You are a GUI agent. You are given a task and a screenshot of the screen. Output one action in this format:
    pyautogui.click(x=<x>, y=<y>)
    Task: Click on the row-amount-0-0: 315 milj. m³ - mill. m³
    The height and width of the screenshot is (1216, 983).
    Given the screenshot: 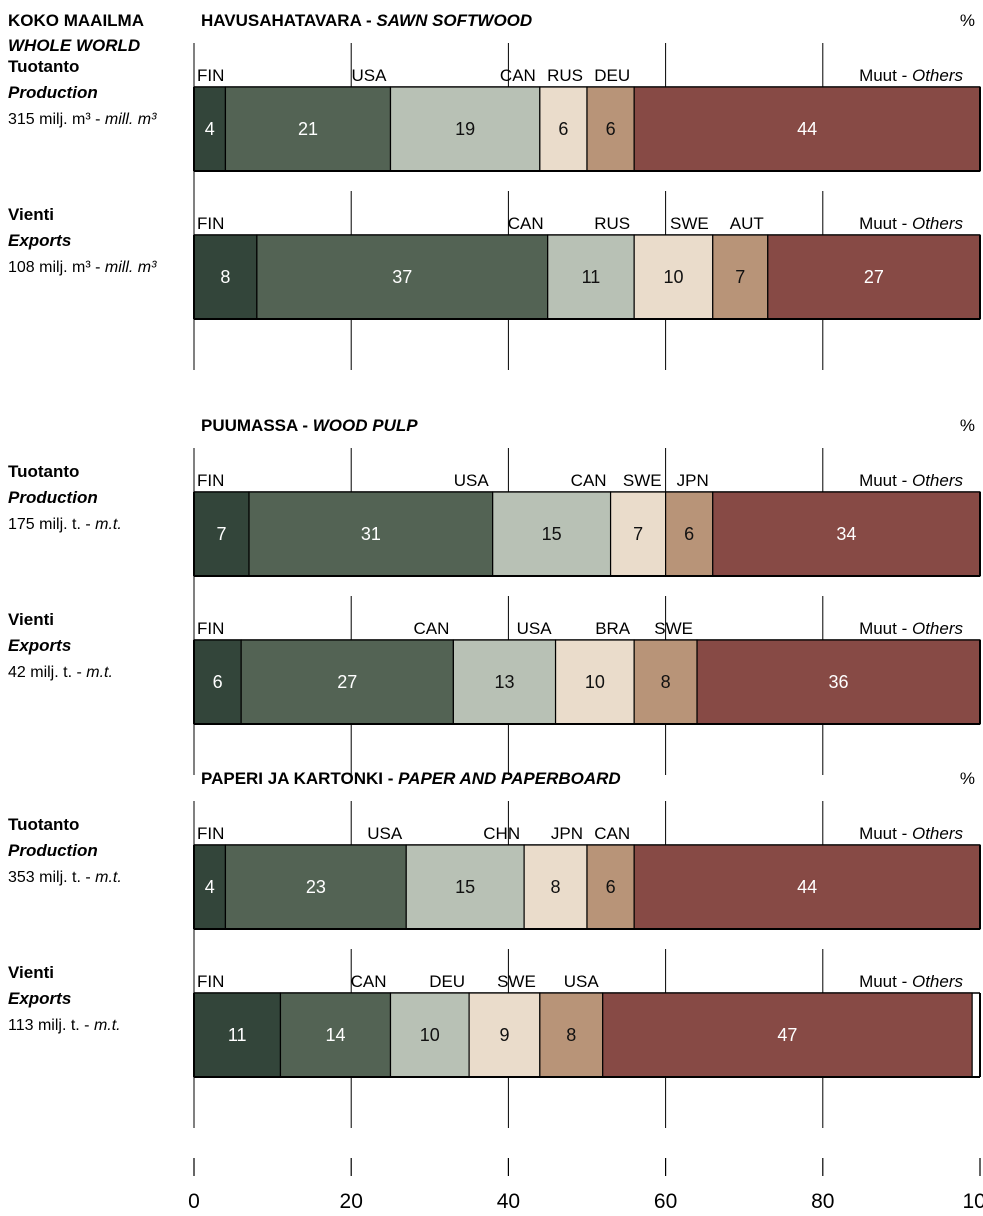 What is the action you would take?
    pyautogui.click(x=82, y=119)
    